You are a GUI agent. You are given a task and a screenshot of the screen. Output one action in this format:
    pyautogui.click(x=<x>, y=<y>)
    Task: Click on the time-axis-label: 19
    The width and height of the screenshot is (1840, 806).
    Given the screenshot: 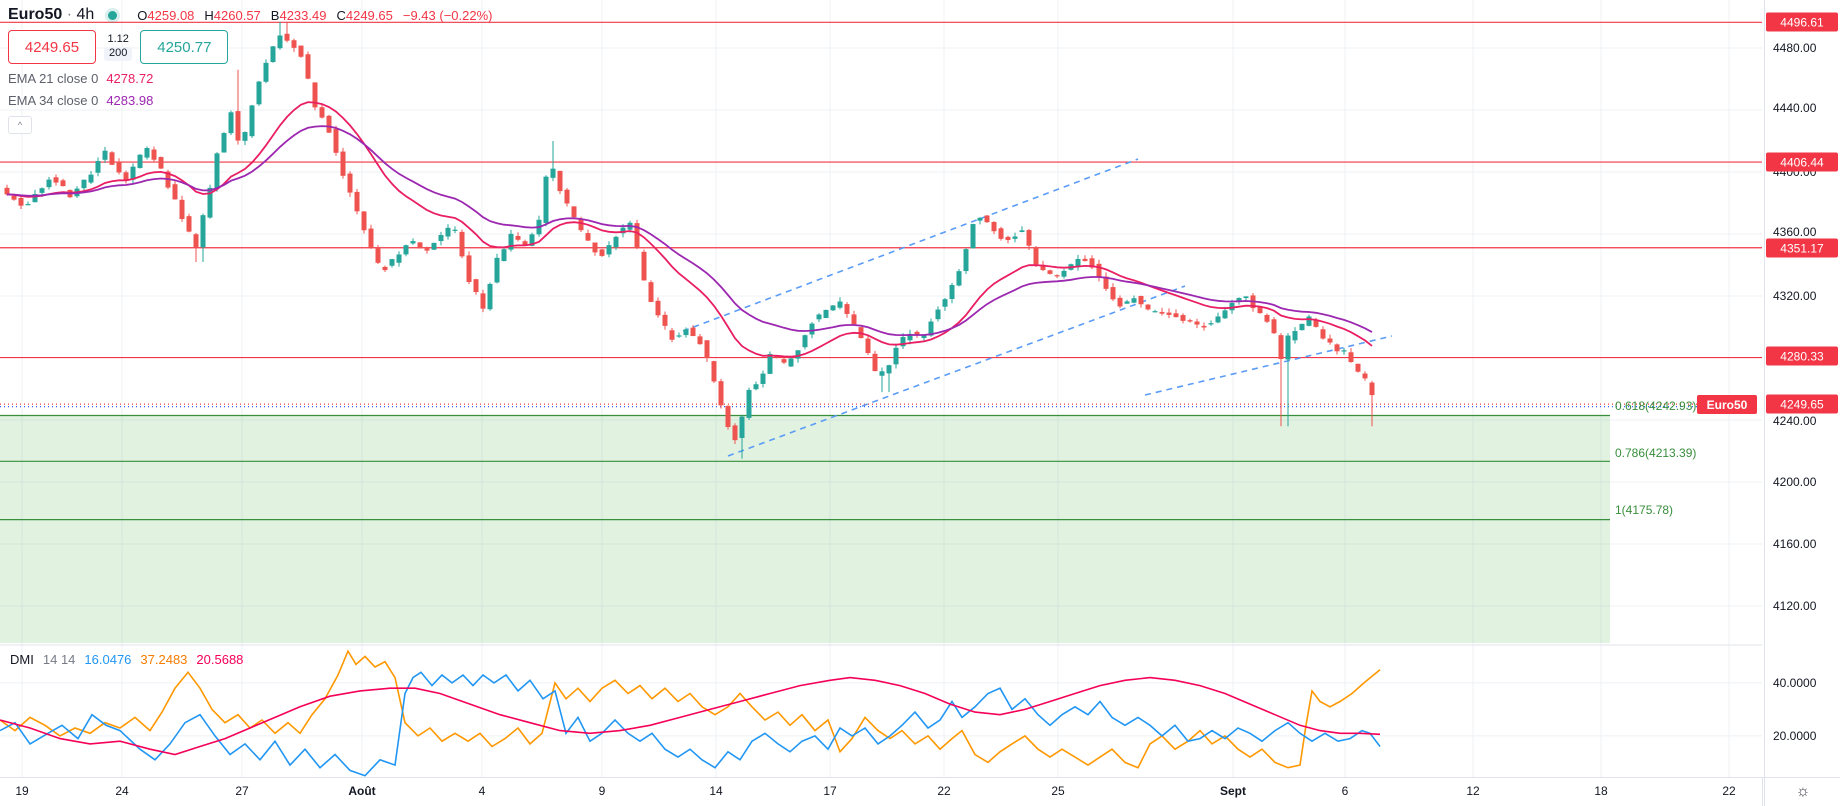 What is the action you would take?
    pyautogui.click(x=22, y=791)
    